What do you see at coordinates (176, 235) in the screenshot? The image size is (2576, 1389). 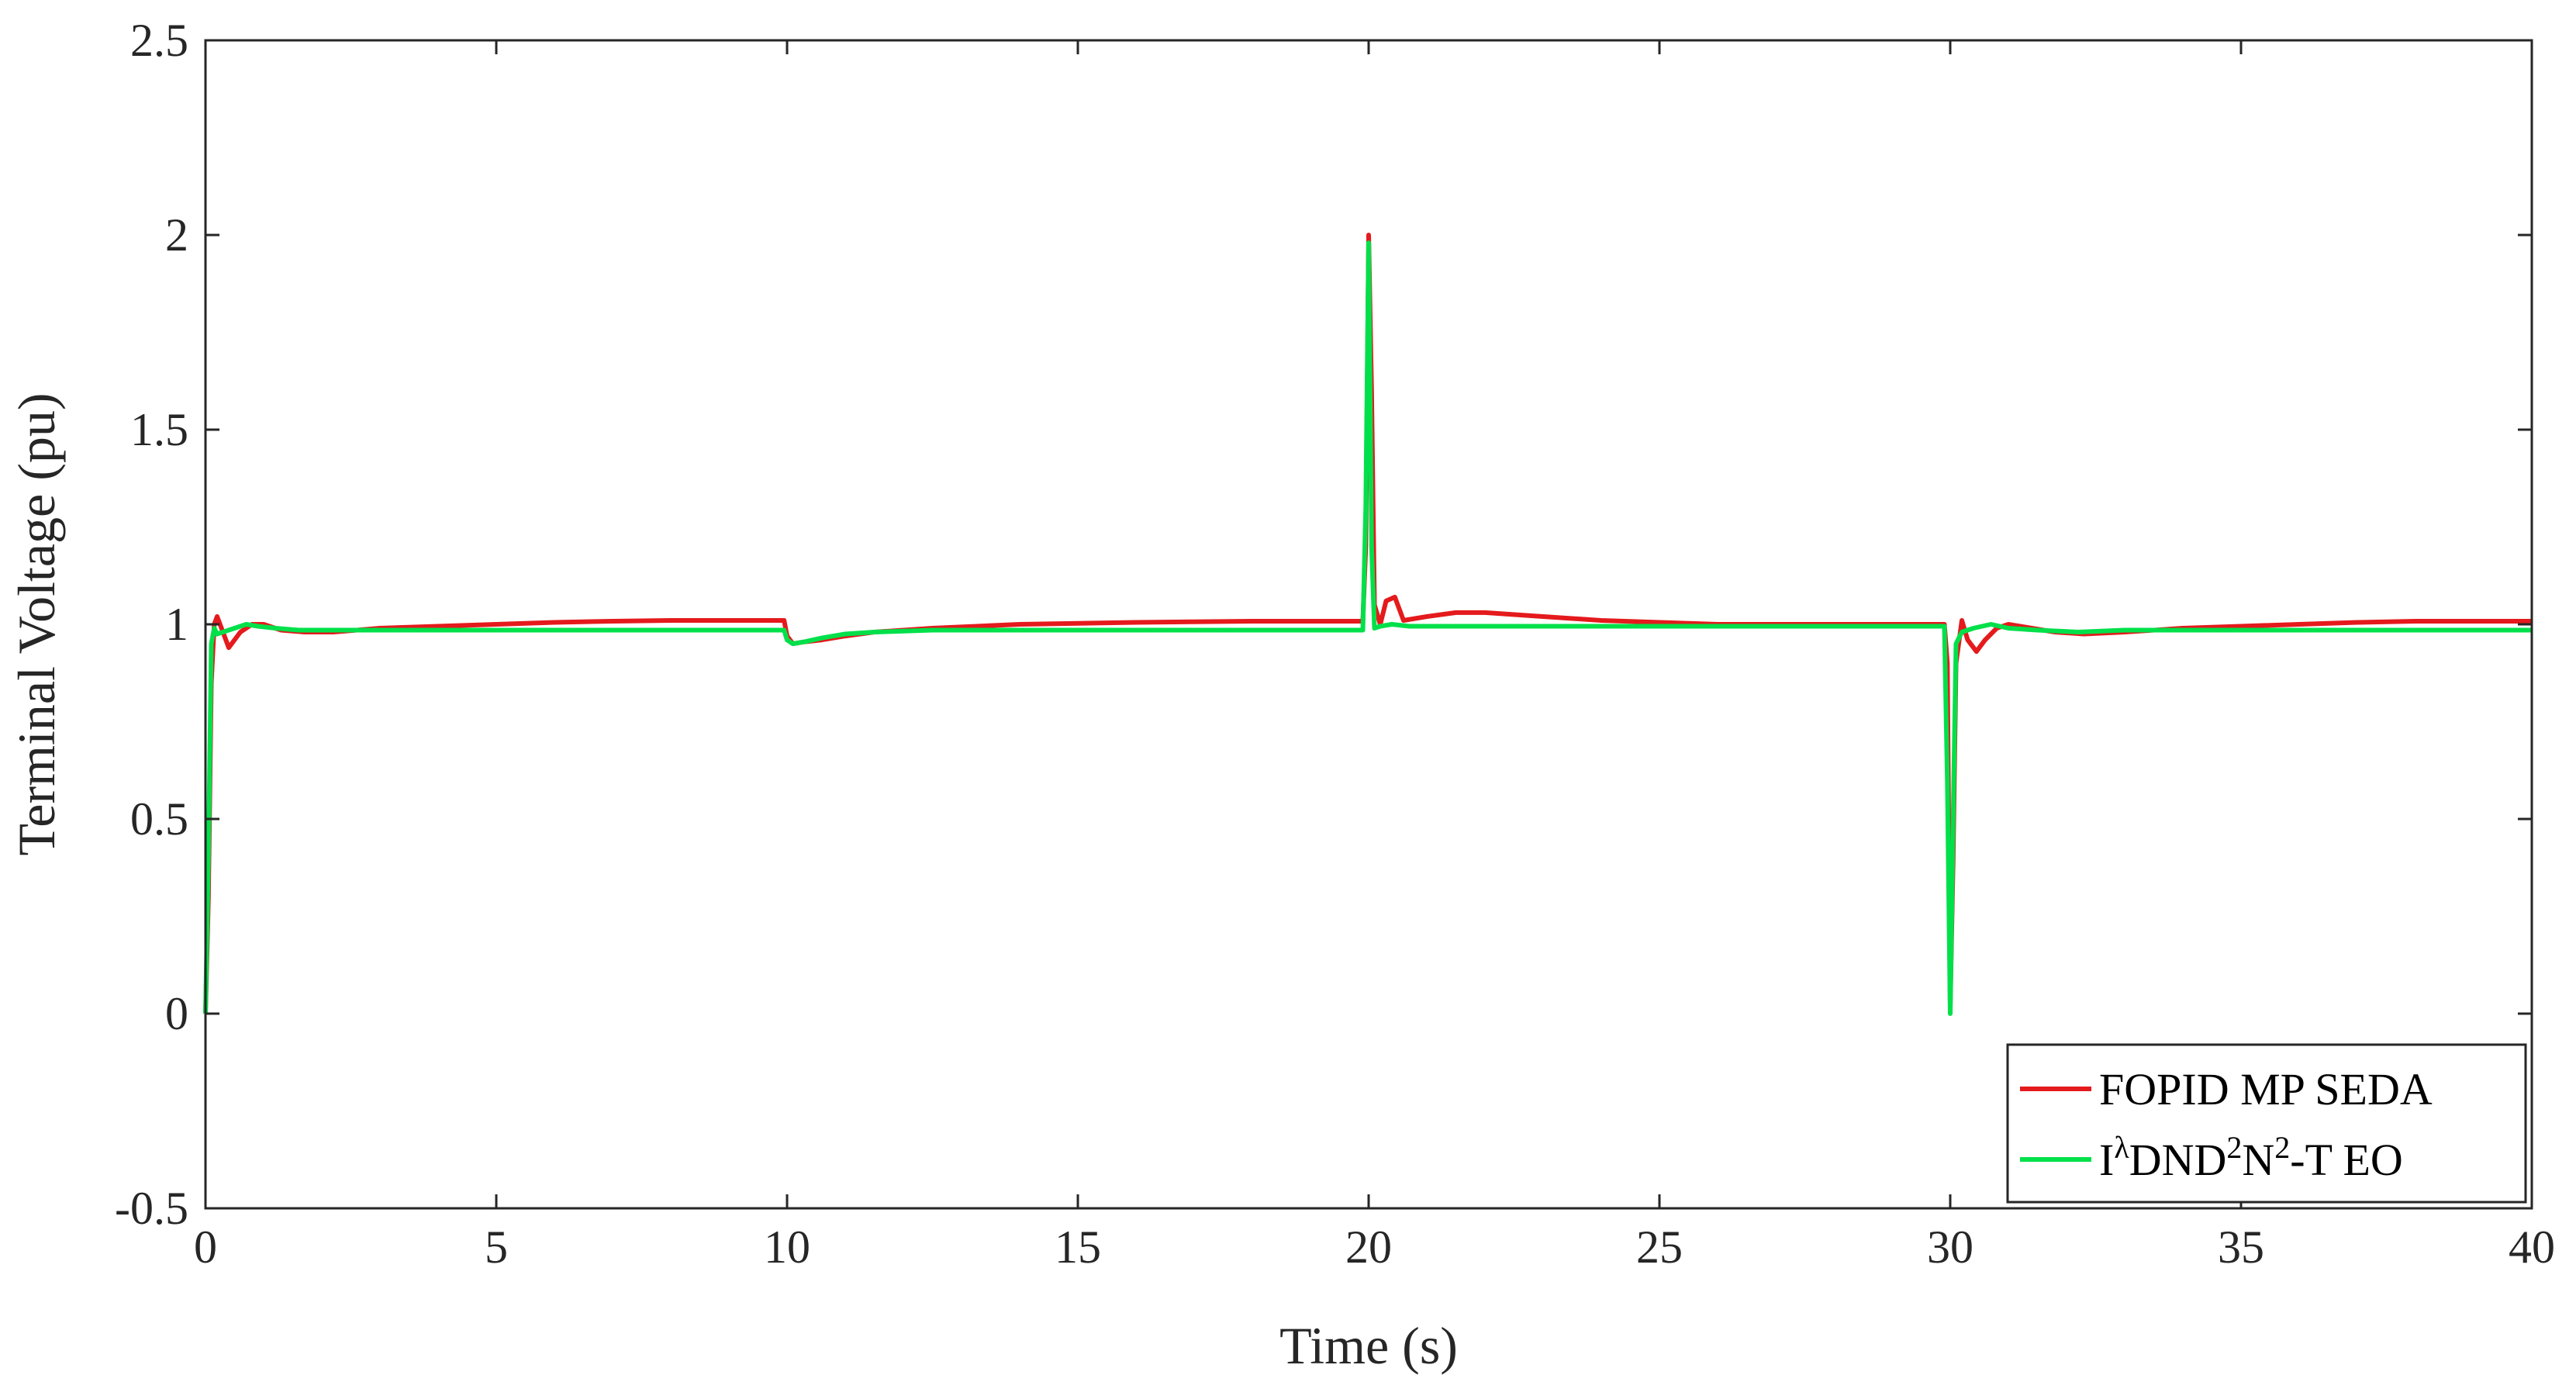 I see `y-tick-label: 2` at bounding box center [176, 235].